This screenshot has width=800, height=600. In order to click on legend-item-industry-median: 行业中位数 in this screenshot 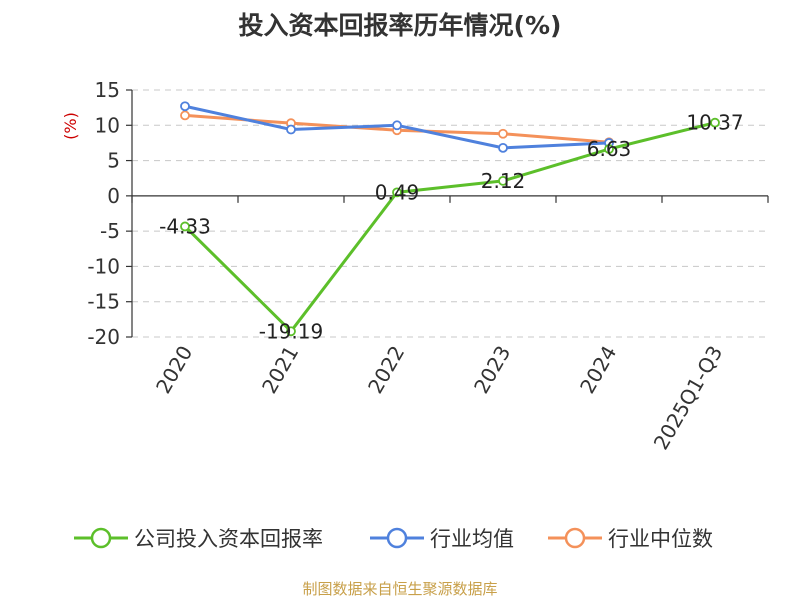, I will do `click(630, 538)`.